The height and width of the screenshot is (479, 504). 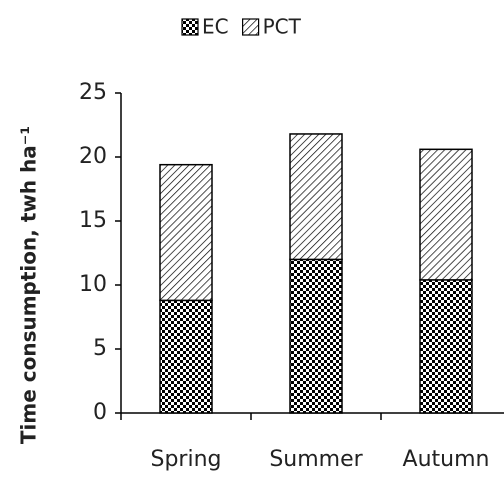 I want to click on y-tick-label: 10, so click(x=93, y=284).